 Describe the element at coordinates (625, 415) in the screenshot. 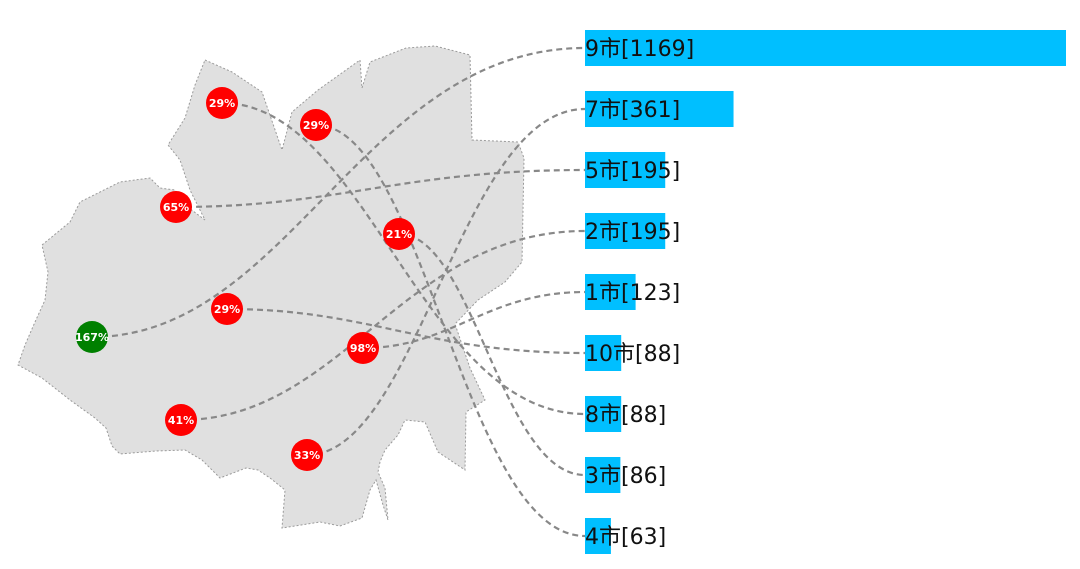

I see `bar-label: 8市[88]` at that location.